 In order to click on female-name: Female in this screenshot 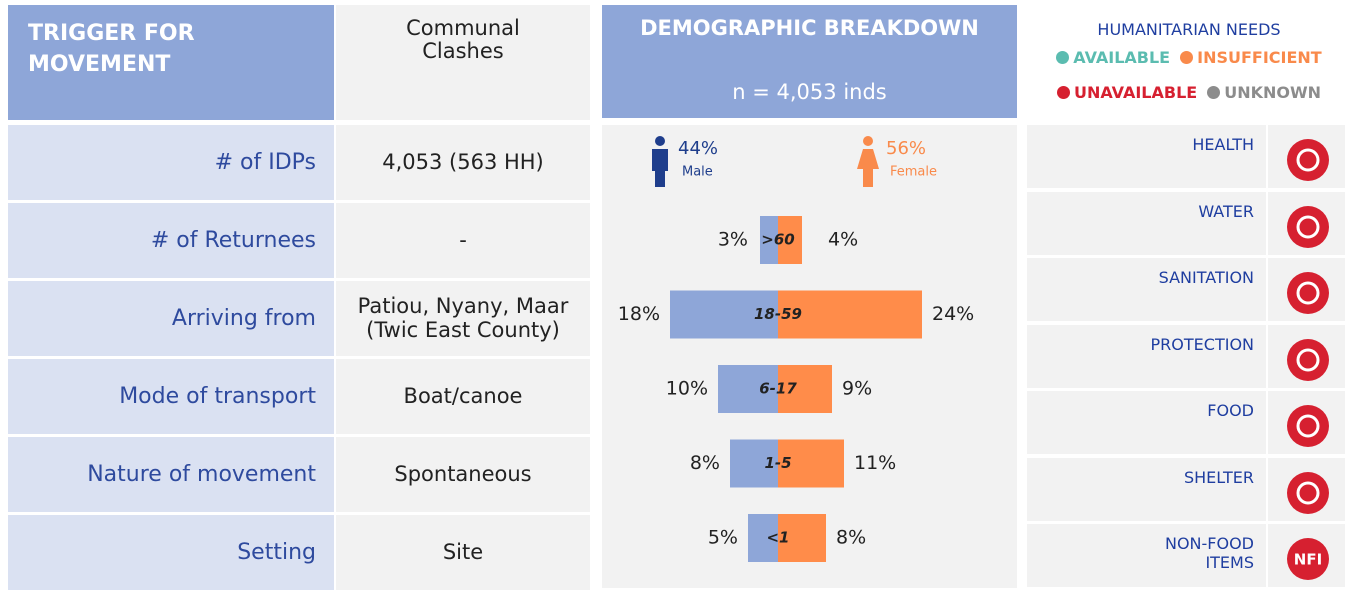, I will do `click(913, 172)`.